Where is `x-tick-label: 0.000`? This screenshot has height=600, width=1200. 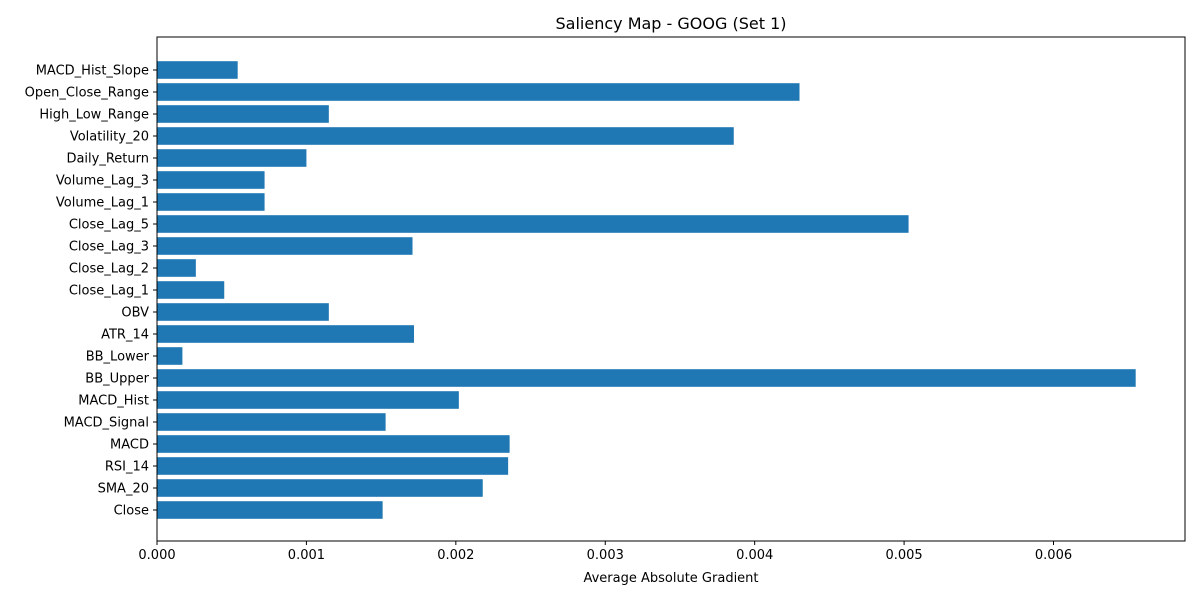 x-tick-label: 0.000 is located at coordinates (156, 555).